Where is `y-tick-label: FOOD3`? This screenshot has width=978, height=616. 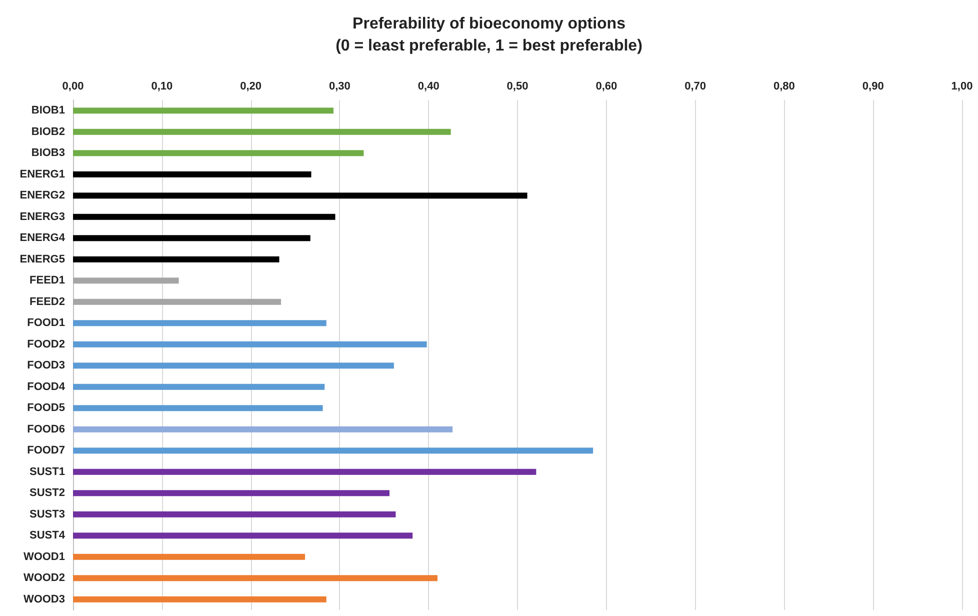 y-tick-label: FOOD3 is located at coordinates (46, 366).